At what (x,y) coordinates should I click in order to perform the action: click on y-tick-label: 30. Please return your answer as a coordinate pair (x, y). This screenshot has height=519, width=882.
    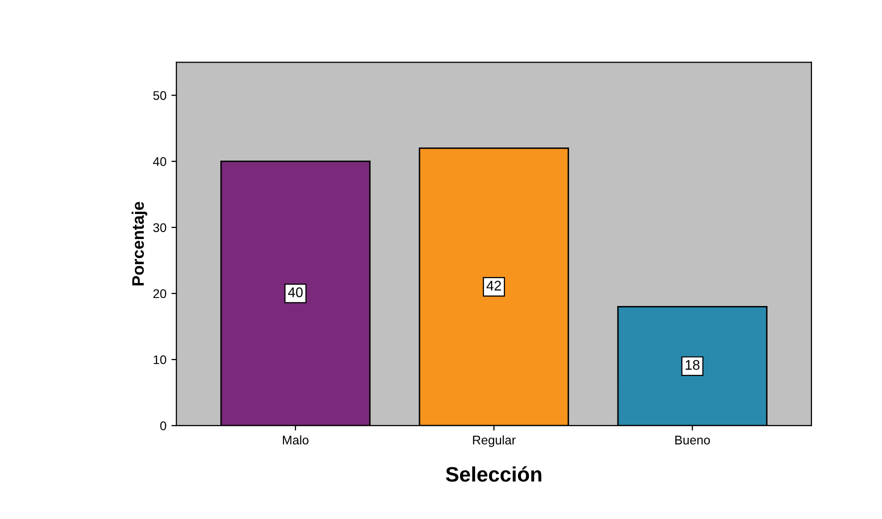
    Looking at the image, I should click on (159, 227).